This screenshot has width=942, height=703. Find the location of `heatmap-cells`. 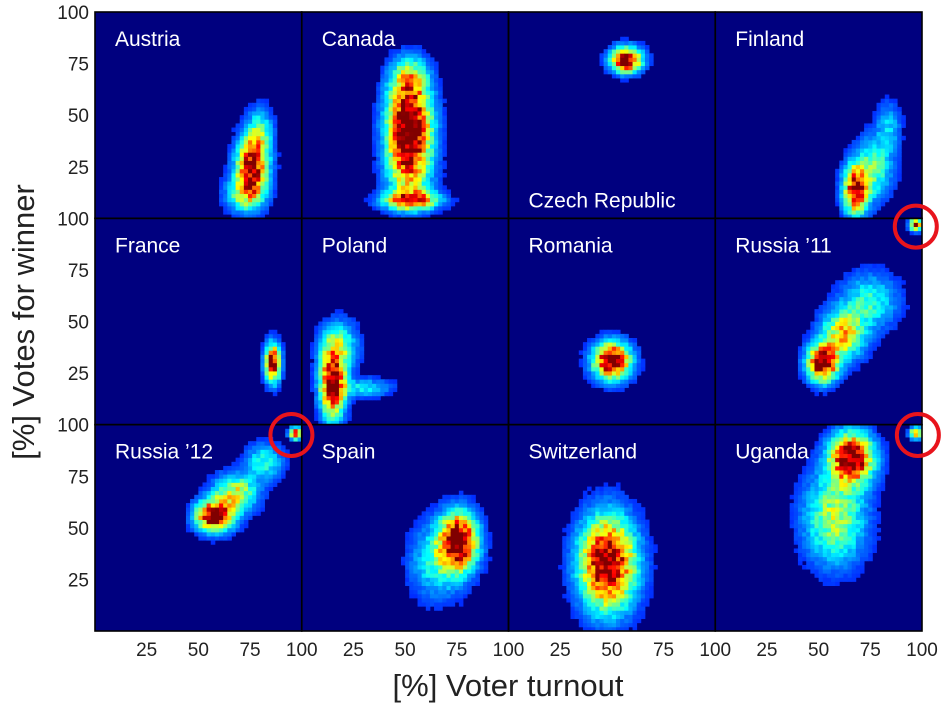

heatmap-cells is located at coordinates (612, 361).